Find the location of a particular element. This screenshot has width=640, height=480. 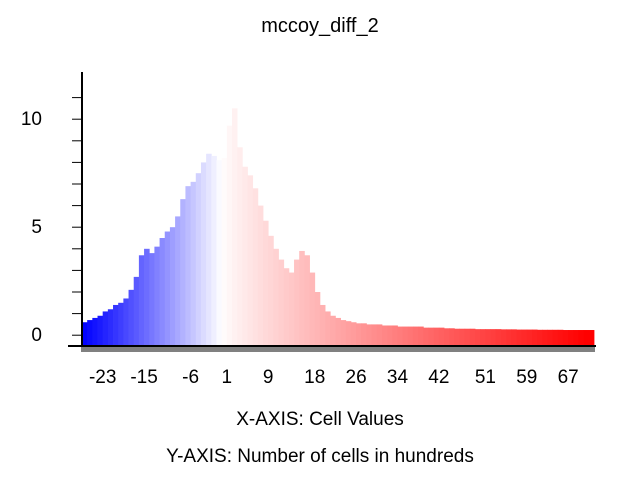

y-tick-label: 0 is located at coordinates (36, 335).